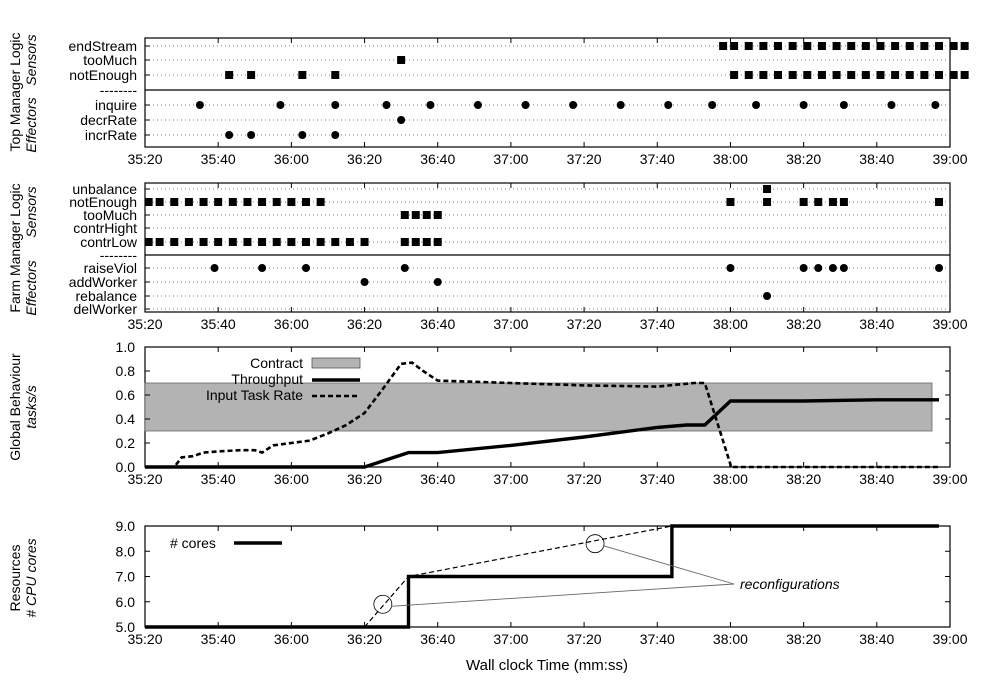 The width and height of the screenshot is (985, 681). What do you see at coordinates (542, 576) in the screenshot?
I see `cores-step-line` at bounding box center [542, 576].